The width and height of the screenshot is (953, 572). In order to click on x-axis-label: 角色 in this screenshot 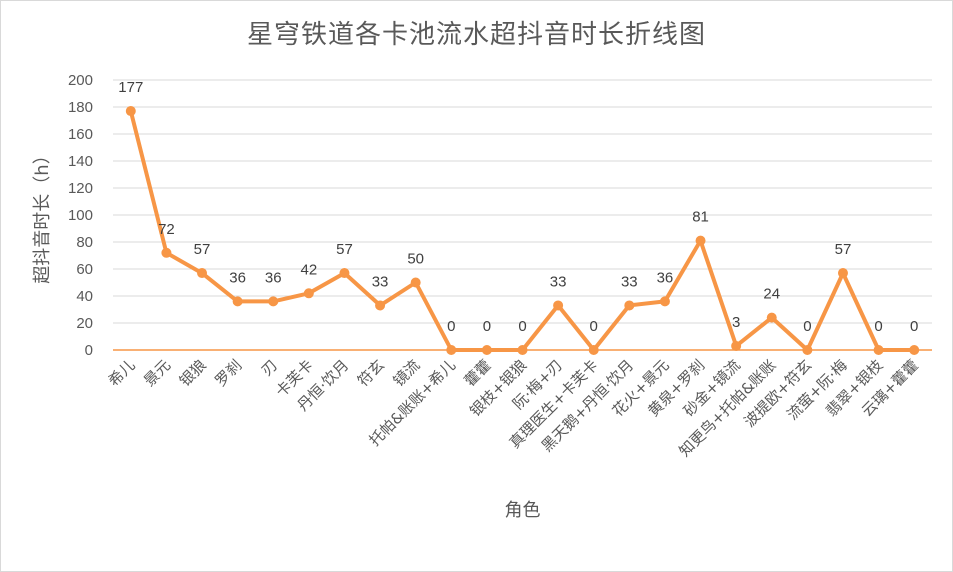, I will do `click(522, 510)`.